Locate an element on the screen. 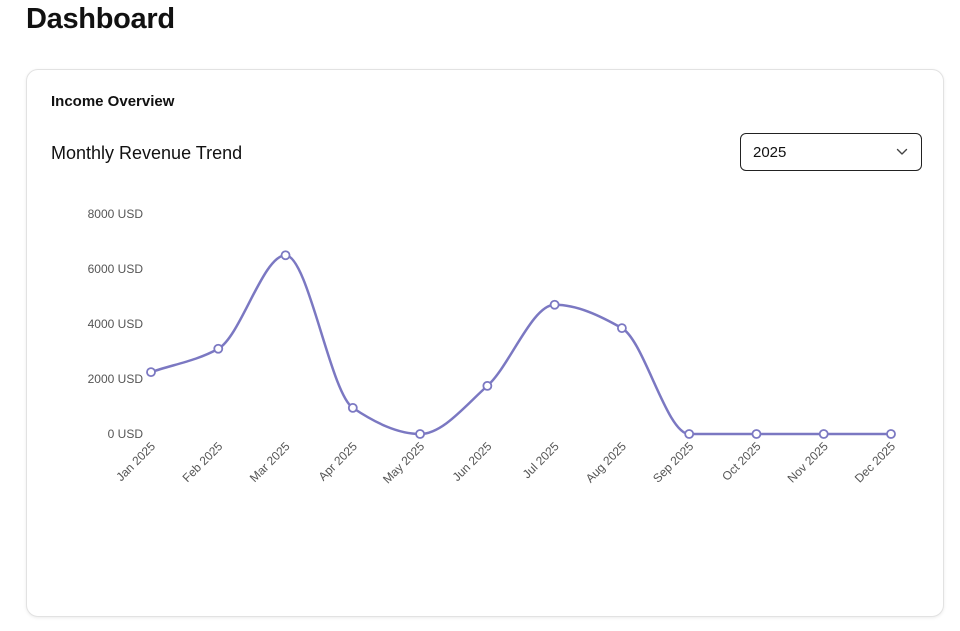  x-tick-label: Oct 2025 is located at coordinates (741, 461).